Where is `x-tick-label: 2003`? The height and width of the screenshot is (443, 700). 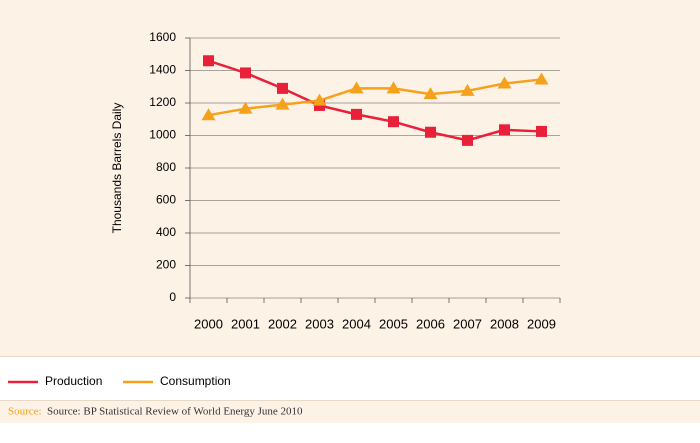
x-tick-label: 2003 is located at coordinates (319, 323).